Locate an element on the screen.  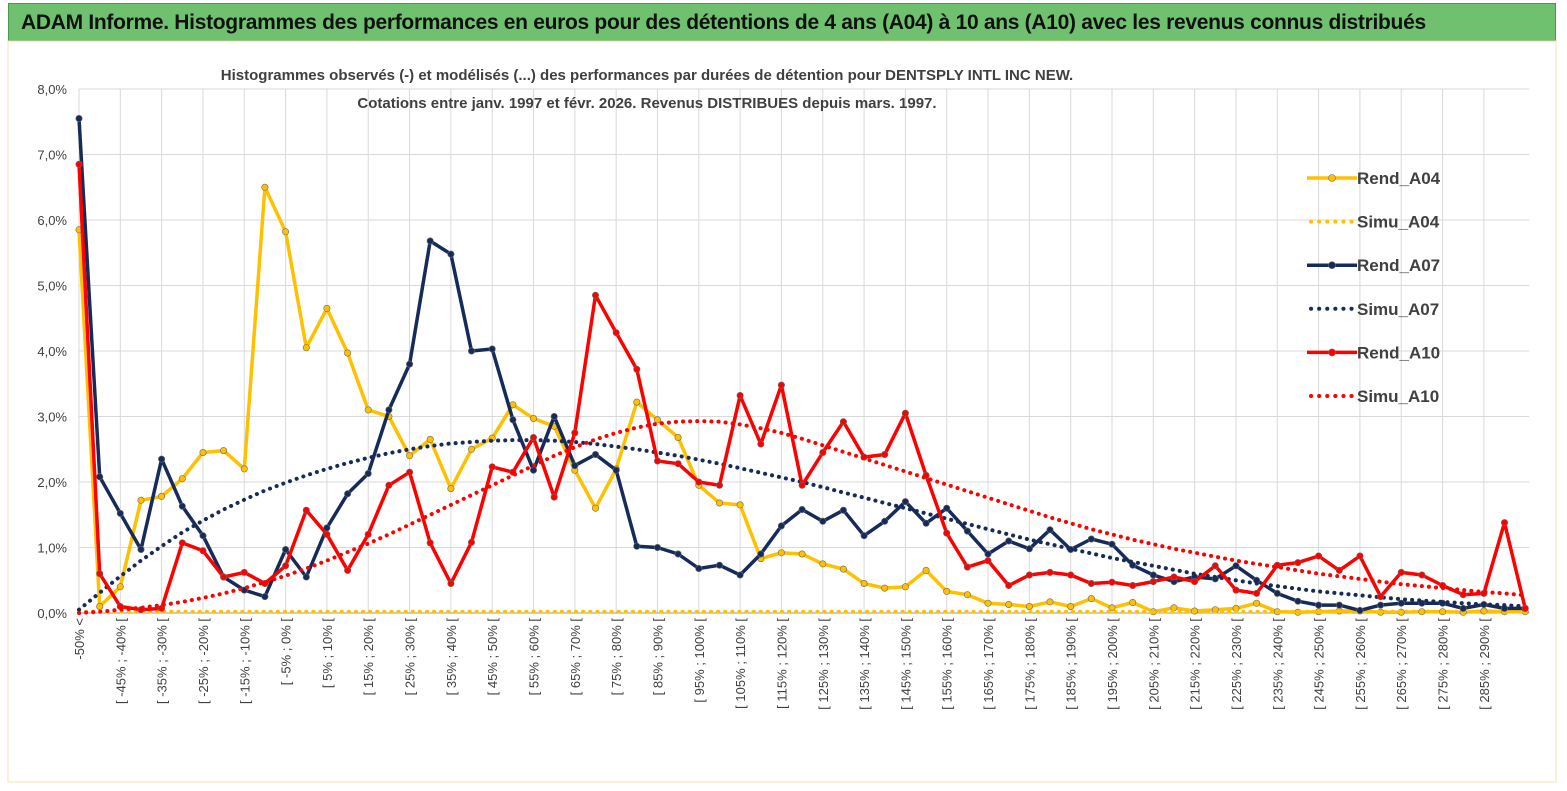
x-tick-label: [ 155% ; 160% [ is located at coordinates (947, 664).